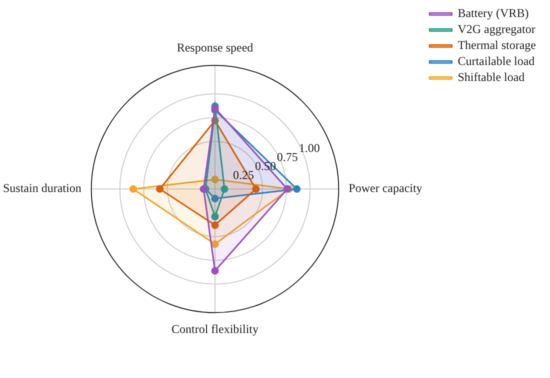 This screenshot has height=378, width=550. I want to click on spoke-label: Sustain duration, so click(42, 188).